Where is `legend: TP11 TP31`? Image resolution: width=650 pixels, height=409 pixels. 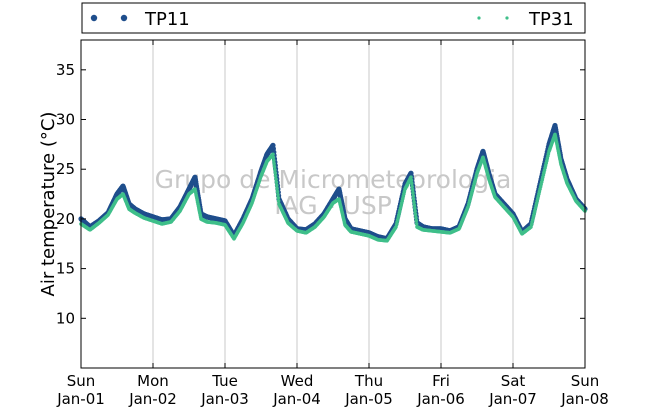 legend: TP11 TP31 is located at coordinates (333, 18).